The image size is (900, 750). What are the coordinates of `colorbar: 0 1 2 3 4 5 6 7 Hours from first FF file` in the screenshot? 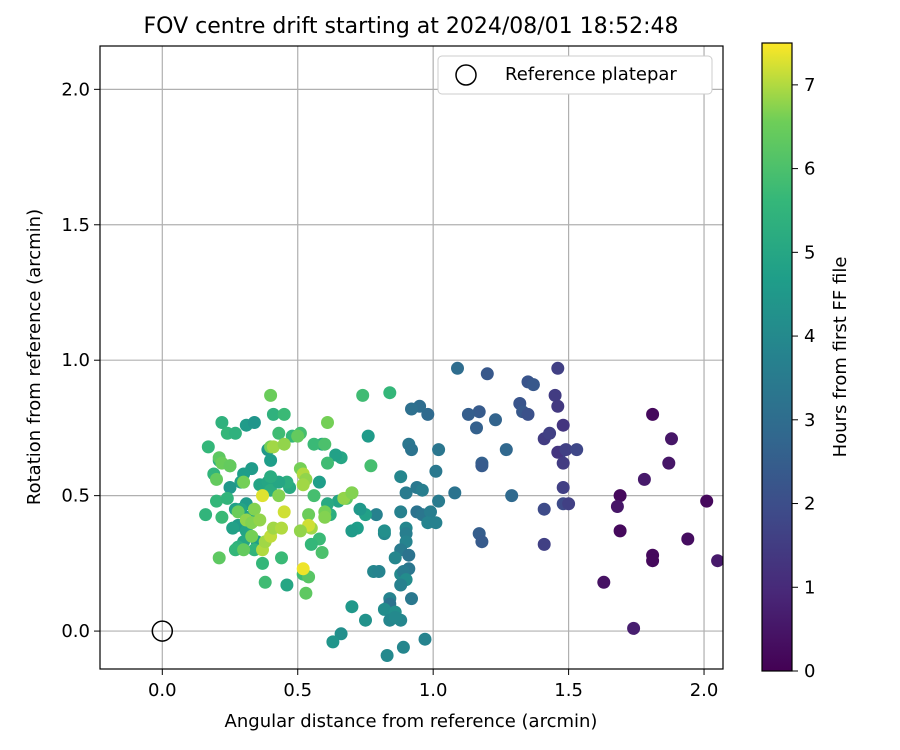 It's located at (806, 362).